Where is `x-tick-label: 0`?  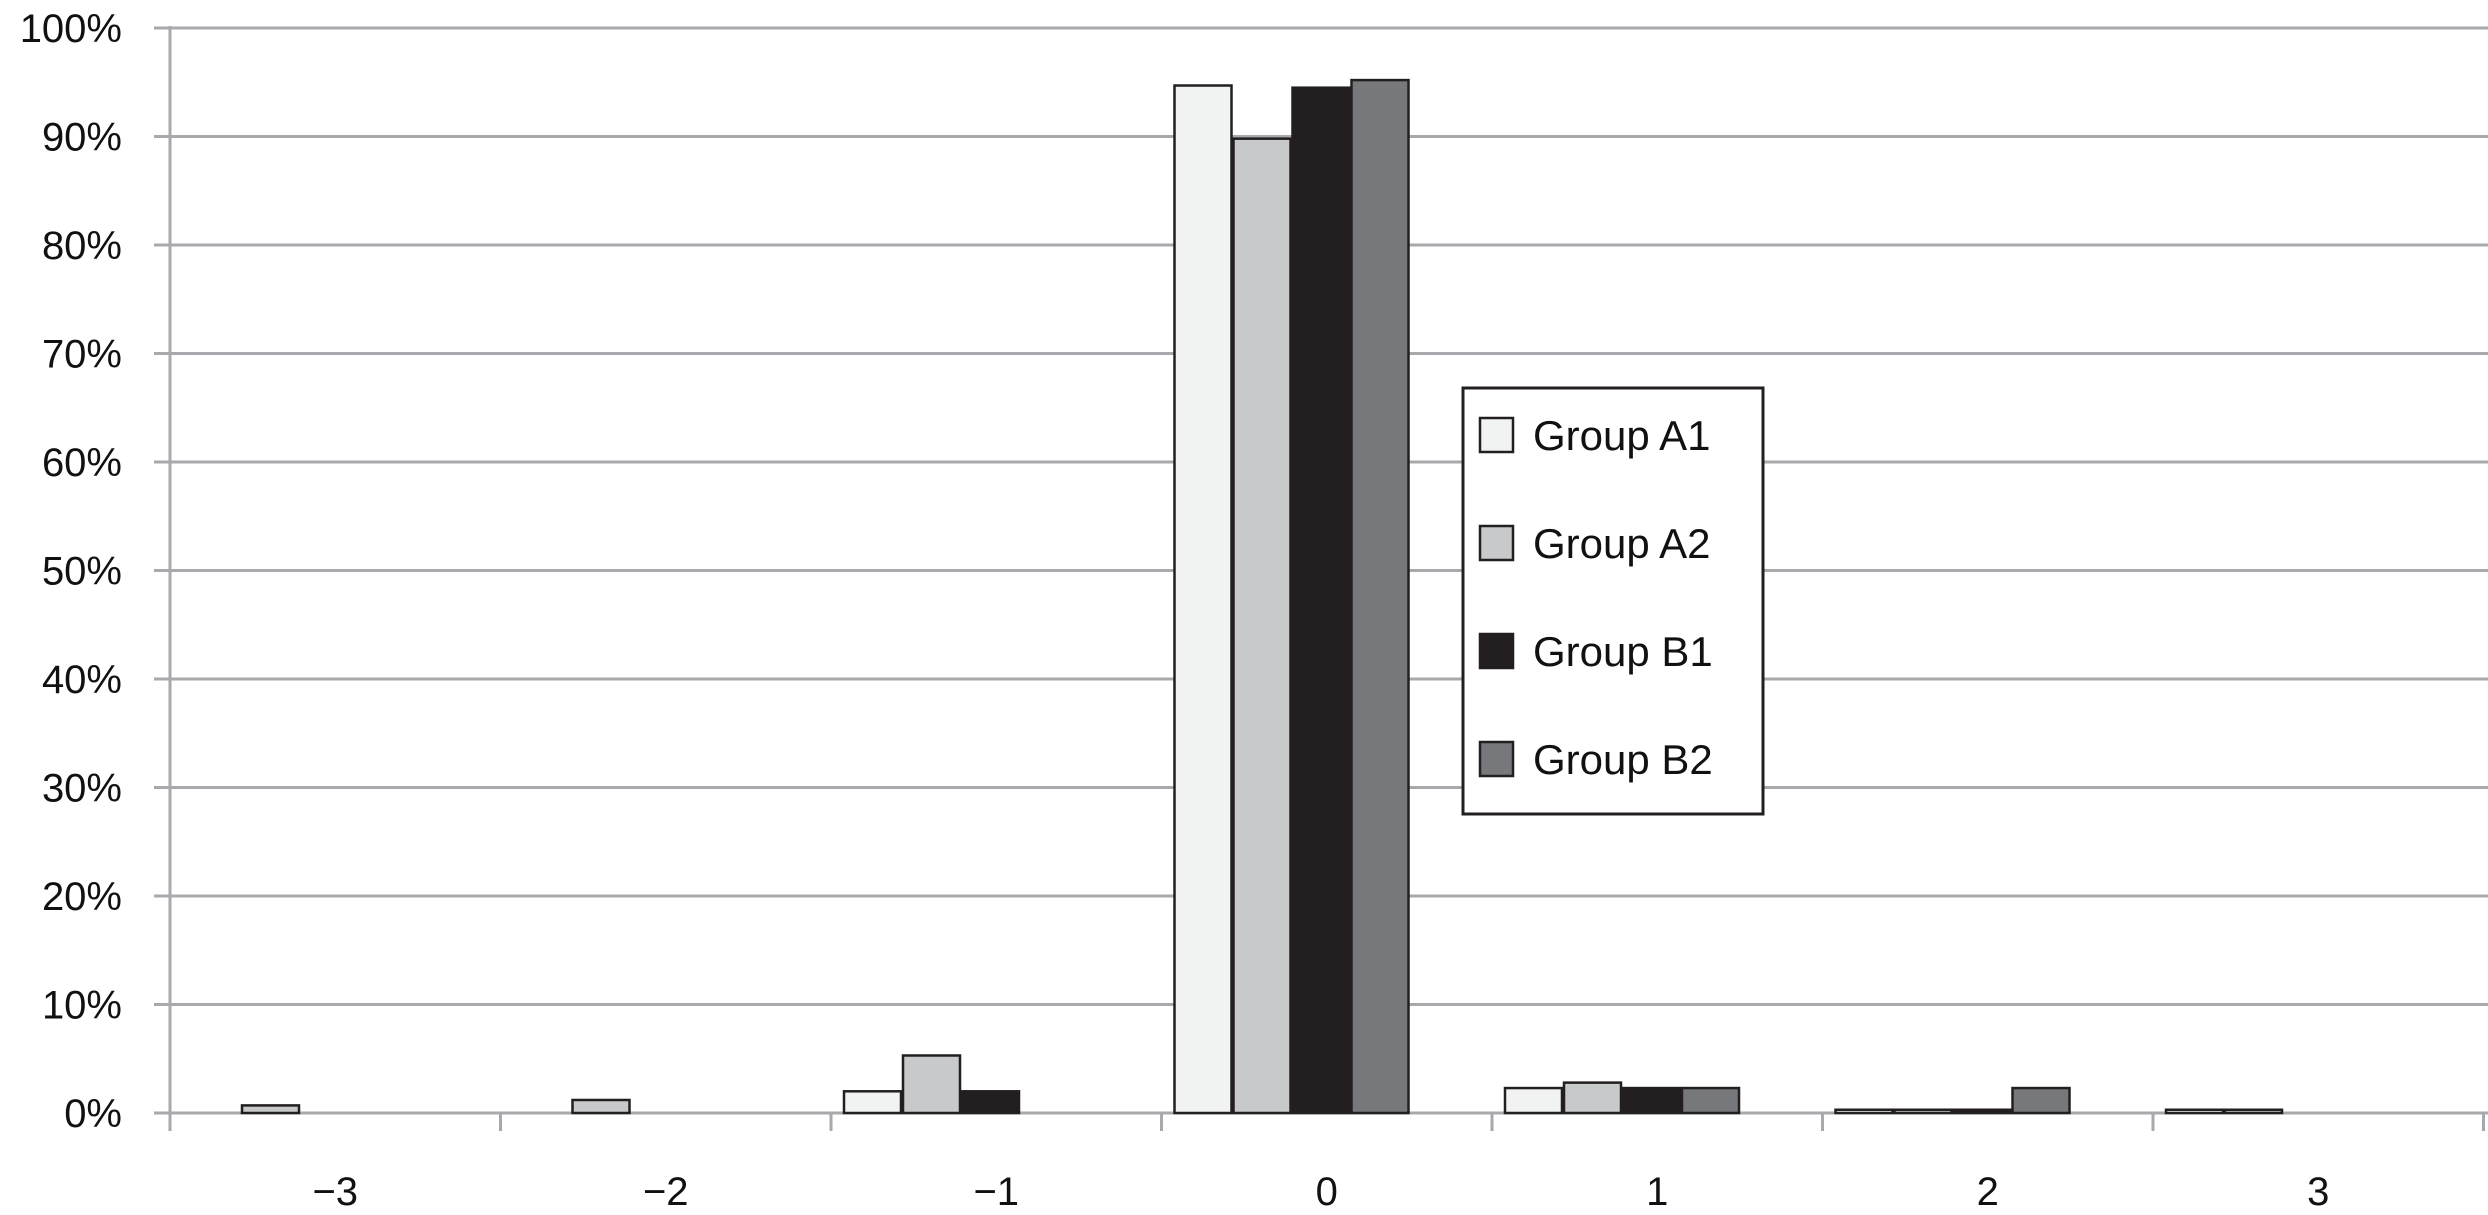
x-tick-label: 0 is located at coordinates (1327, 1192).